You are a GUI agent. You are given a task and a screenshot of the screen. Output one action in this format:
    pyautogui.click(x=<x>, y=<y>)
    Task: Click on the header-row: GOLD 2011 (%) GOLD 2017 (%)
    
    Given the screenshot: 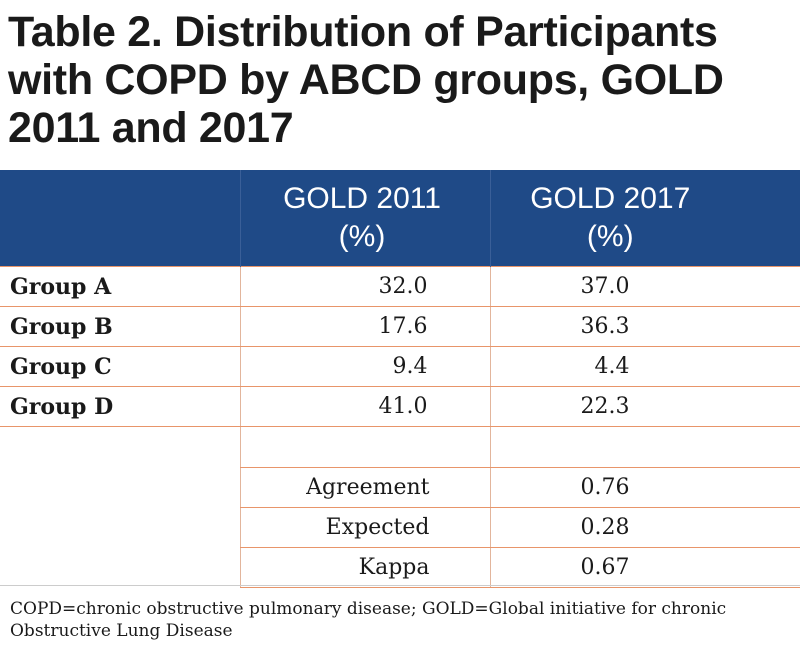 What is the action you would take?
    pyautogui.click(x=400, y=218)
    